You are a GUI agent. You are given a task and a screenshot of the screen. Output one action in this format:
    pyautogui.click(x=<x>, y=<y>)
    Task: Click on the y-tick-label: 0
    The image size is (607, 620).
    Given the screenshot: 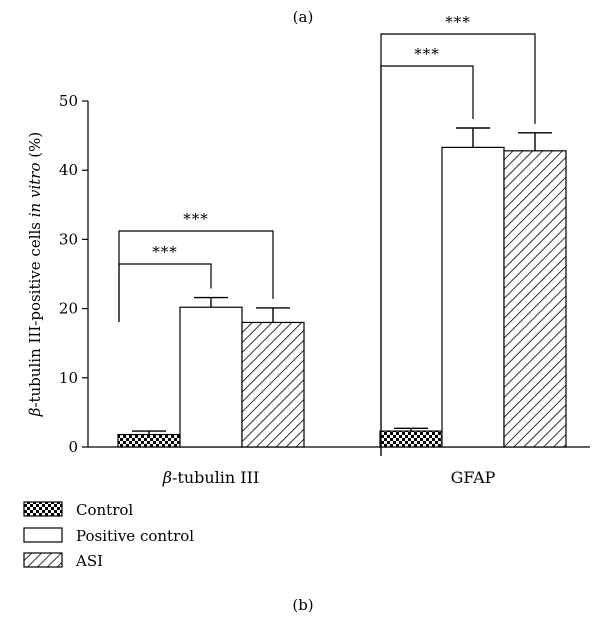 What is the action you would take?
    pyautogui.click(x=73, y=447)
    